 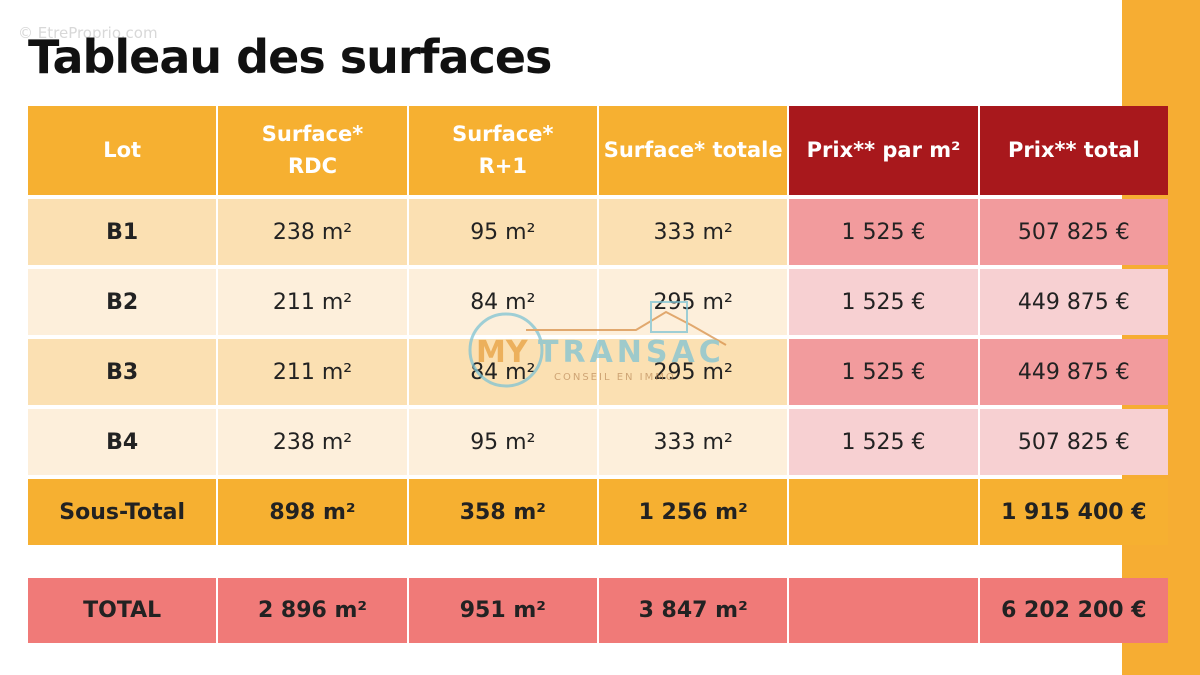 What do you see at coordinates (122, 232) in the screenshot?
I see `lot-cell: B1` at bounding box center [122, 232].